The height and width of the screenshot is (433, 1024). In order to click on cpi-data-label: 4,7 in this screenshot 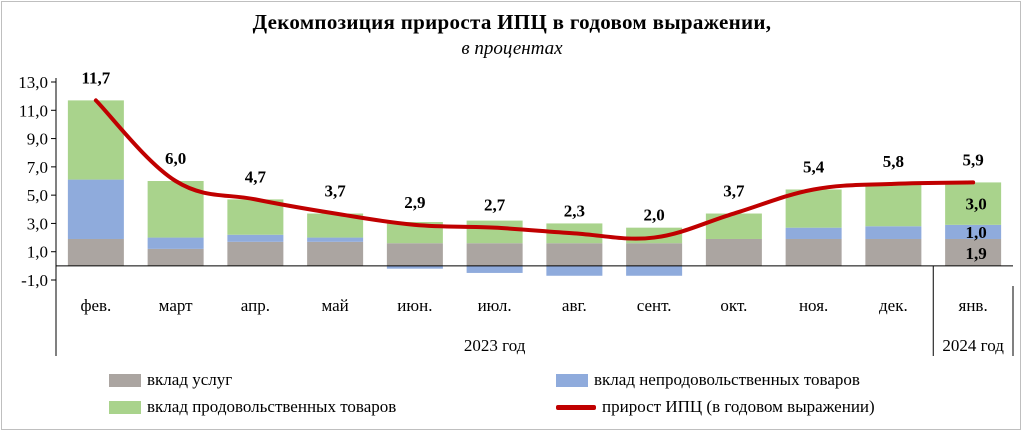, I will do `click(256, 176)`.